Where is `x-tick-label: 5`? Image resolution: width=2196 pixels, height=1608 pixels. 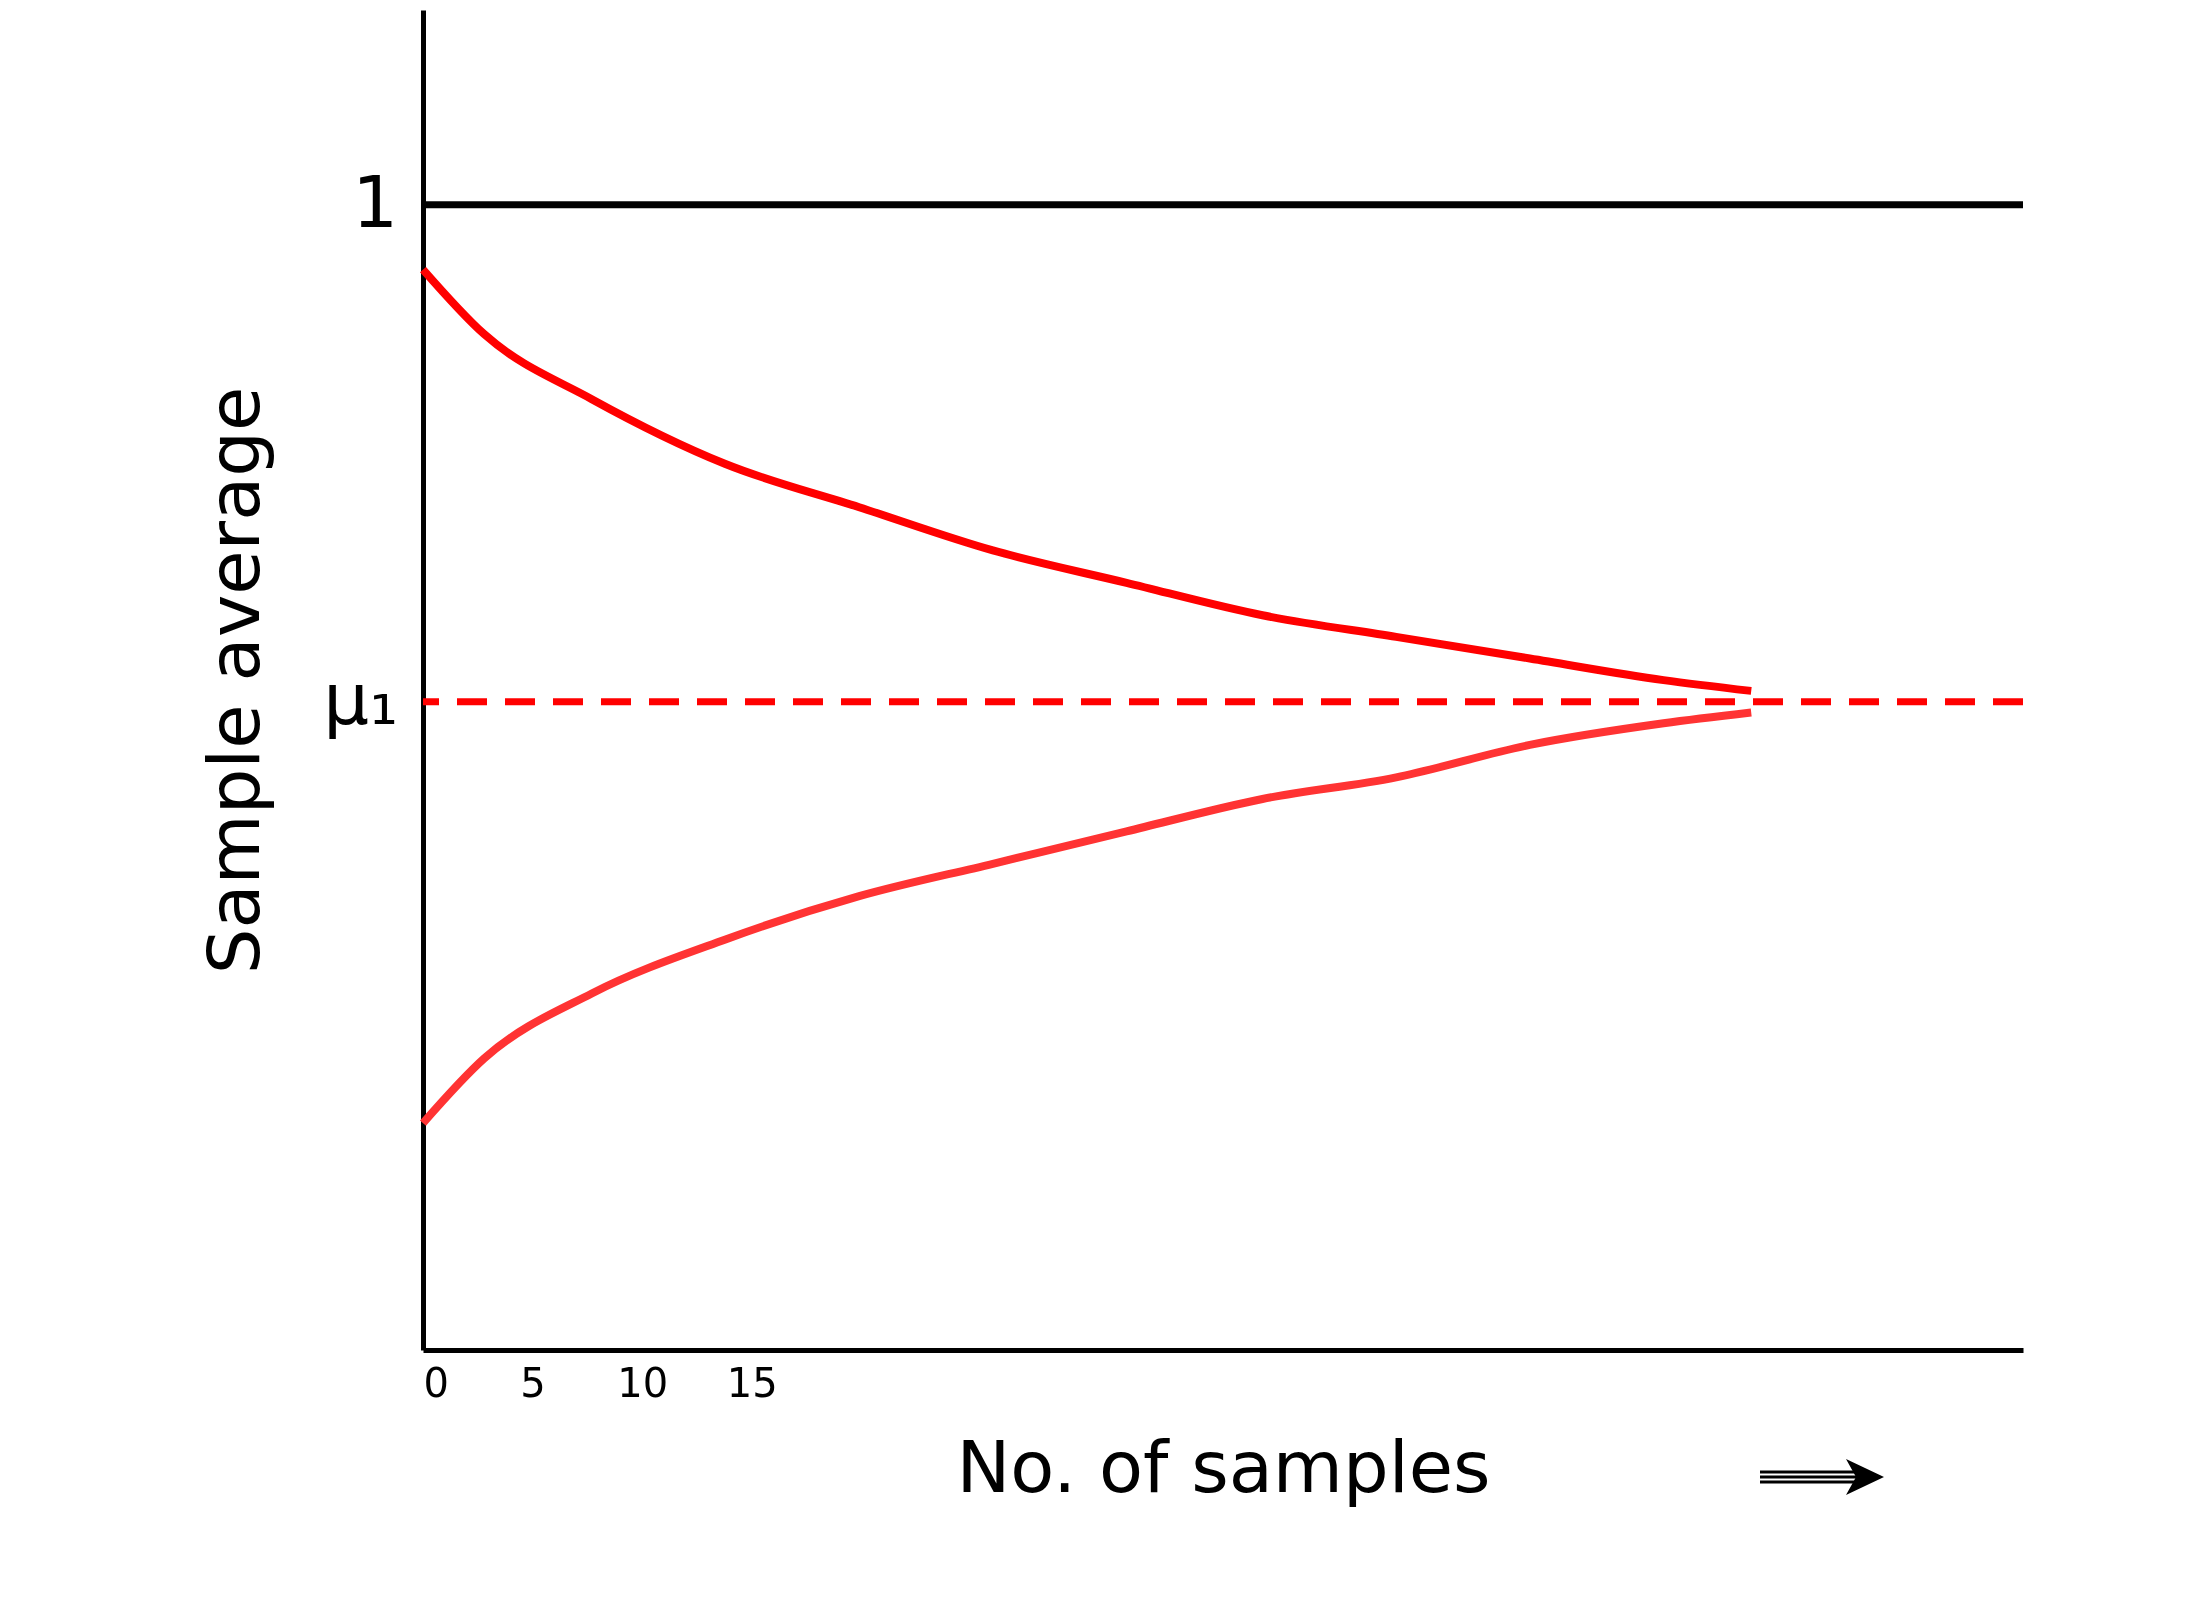 x-tick-label: 5 is located at coordinates (533, 1382).